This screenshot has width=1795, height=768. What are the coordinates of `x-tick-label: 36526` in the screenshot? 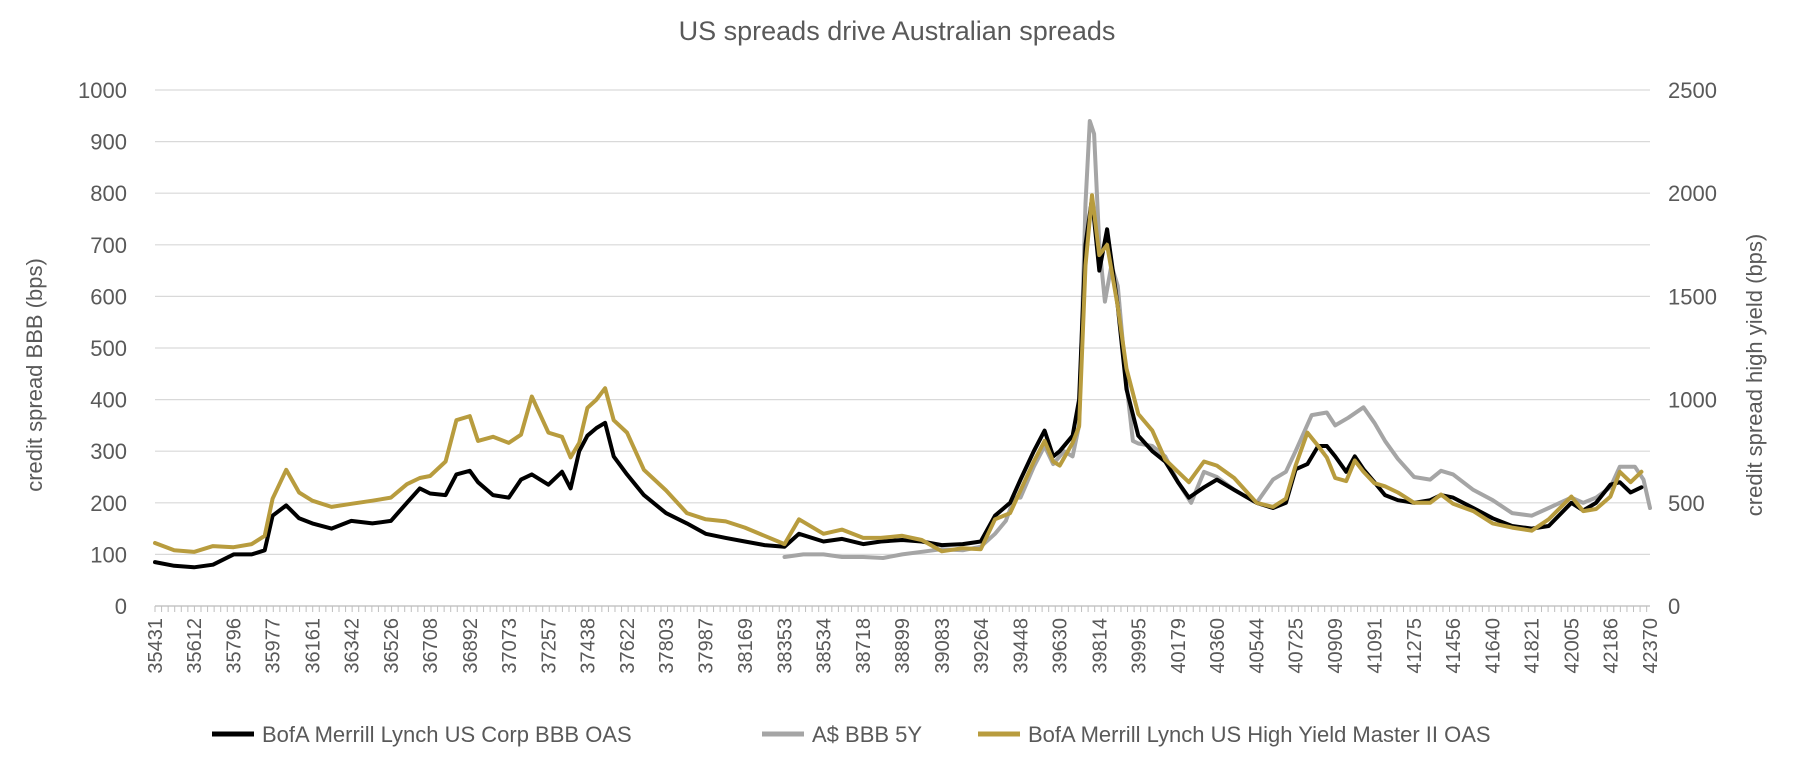 It's located at (392, 646).